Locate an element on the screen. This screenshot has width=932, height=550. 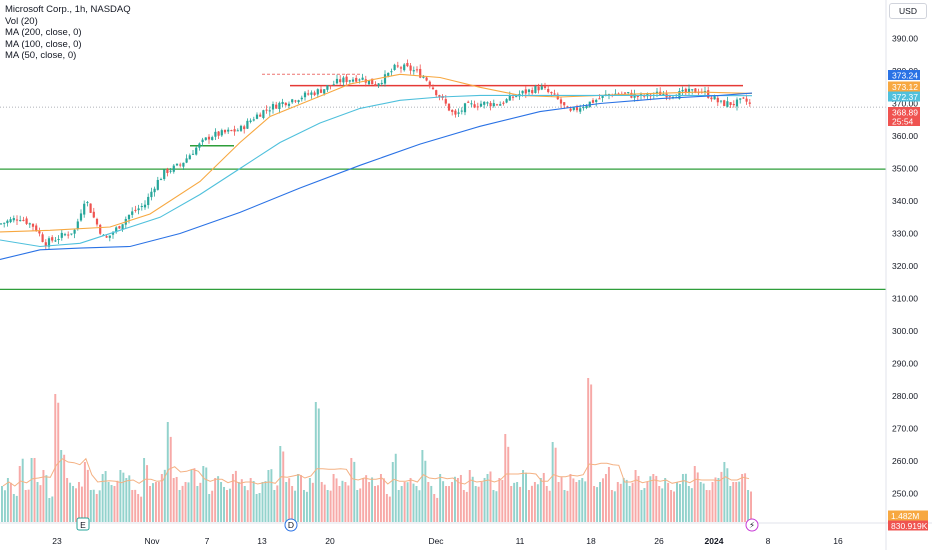
event-label: D is located at coordinates (291, 525).